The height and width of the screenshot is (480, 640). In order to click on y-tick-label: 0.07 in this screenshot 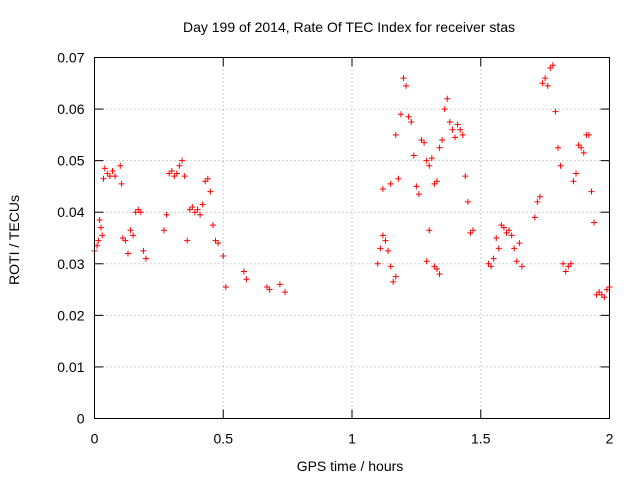, I will do `click(70, 58)`.